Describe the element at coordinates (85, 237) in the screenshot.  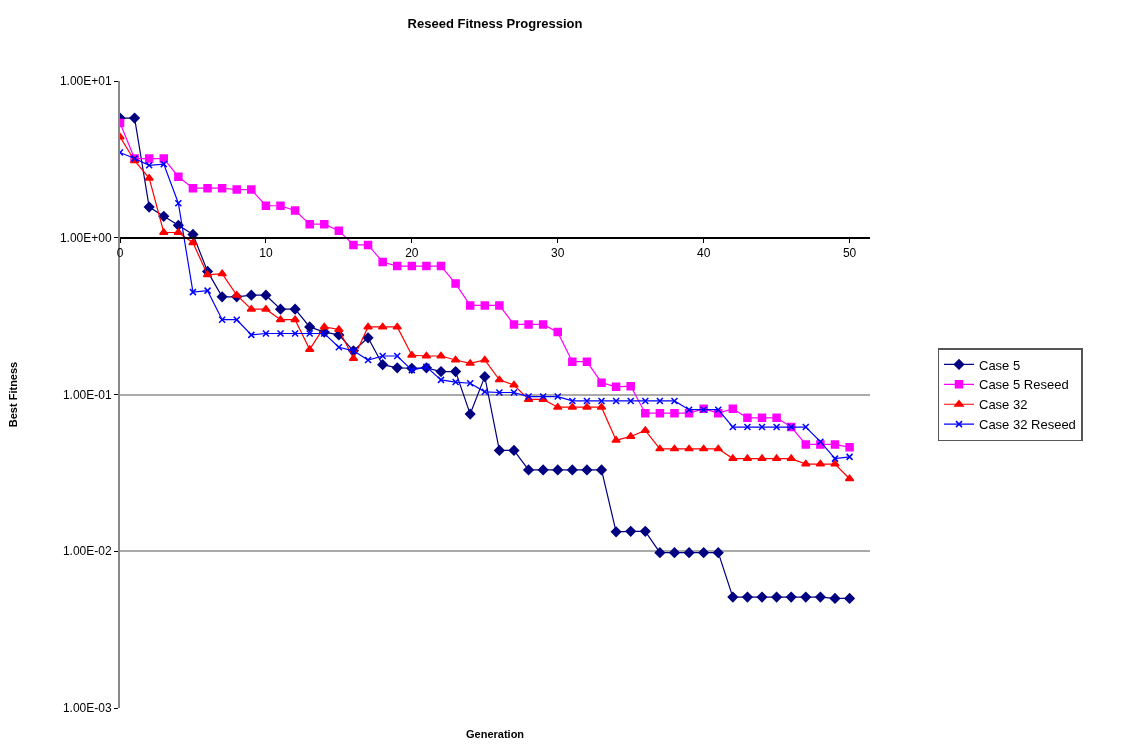
I see `y-tick-label: 1.00E+00` at that location.